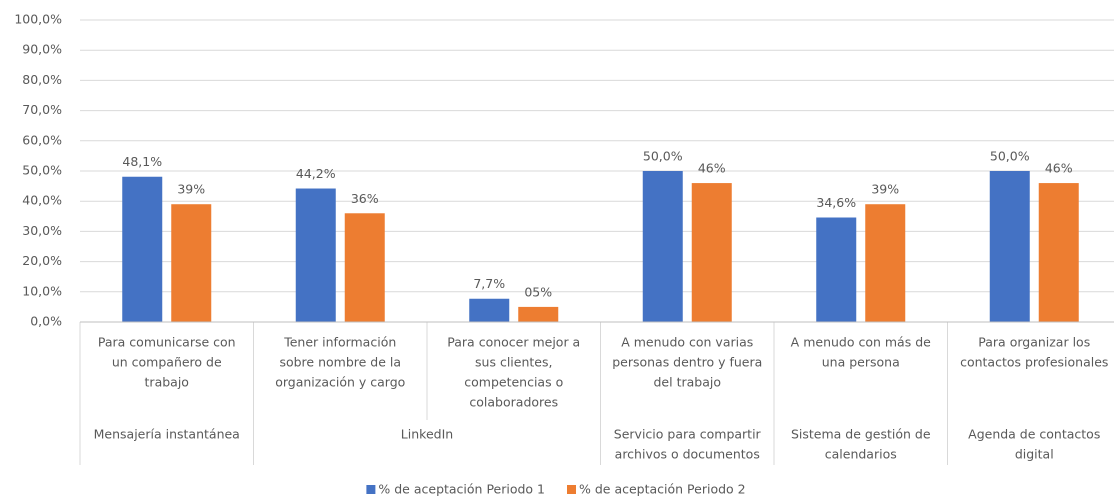 The width and height of the screenshot is (1114, 498). Describe the element at coordinates (42, 200) in the screenshot. I see `y-tick-label: 40,0%` at that location.